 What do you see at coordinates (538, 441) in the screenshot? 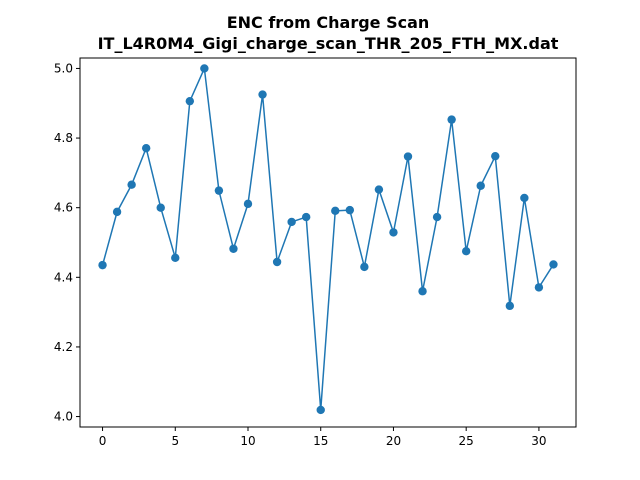
I see `x-tick-label: 30` at bounding box center [538, 441].